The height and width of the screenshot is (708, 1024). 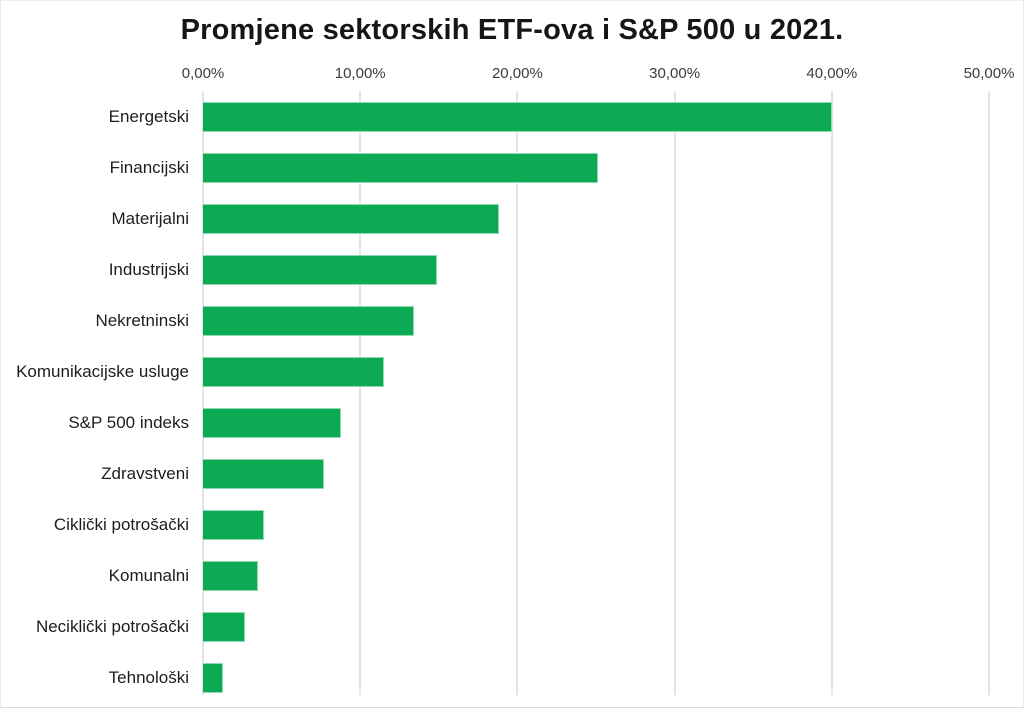 I want to click on x-axis-tick-label: 30,00%, so click(x=675, y=73).